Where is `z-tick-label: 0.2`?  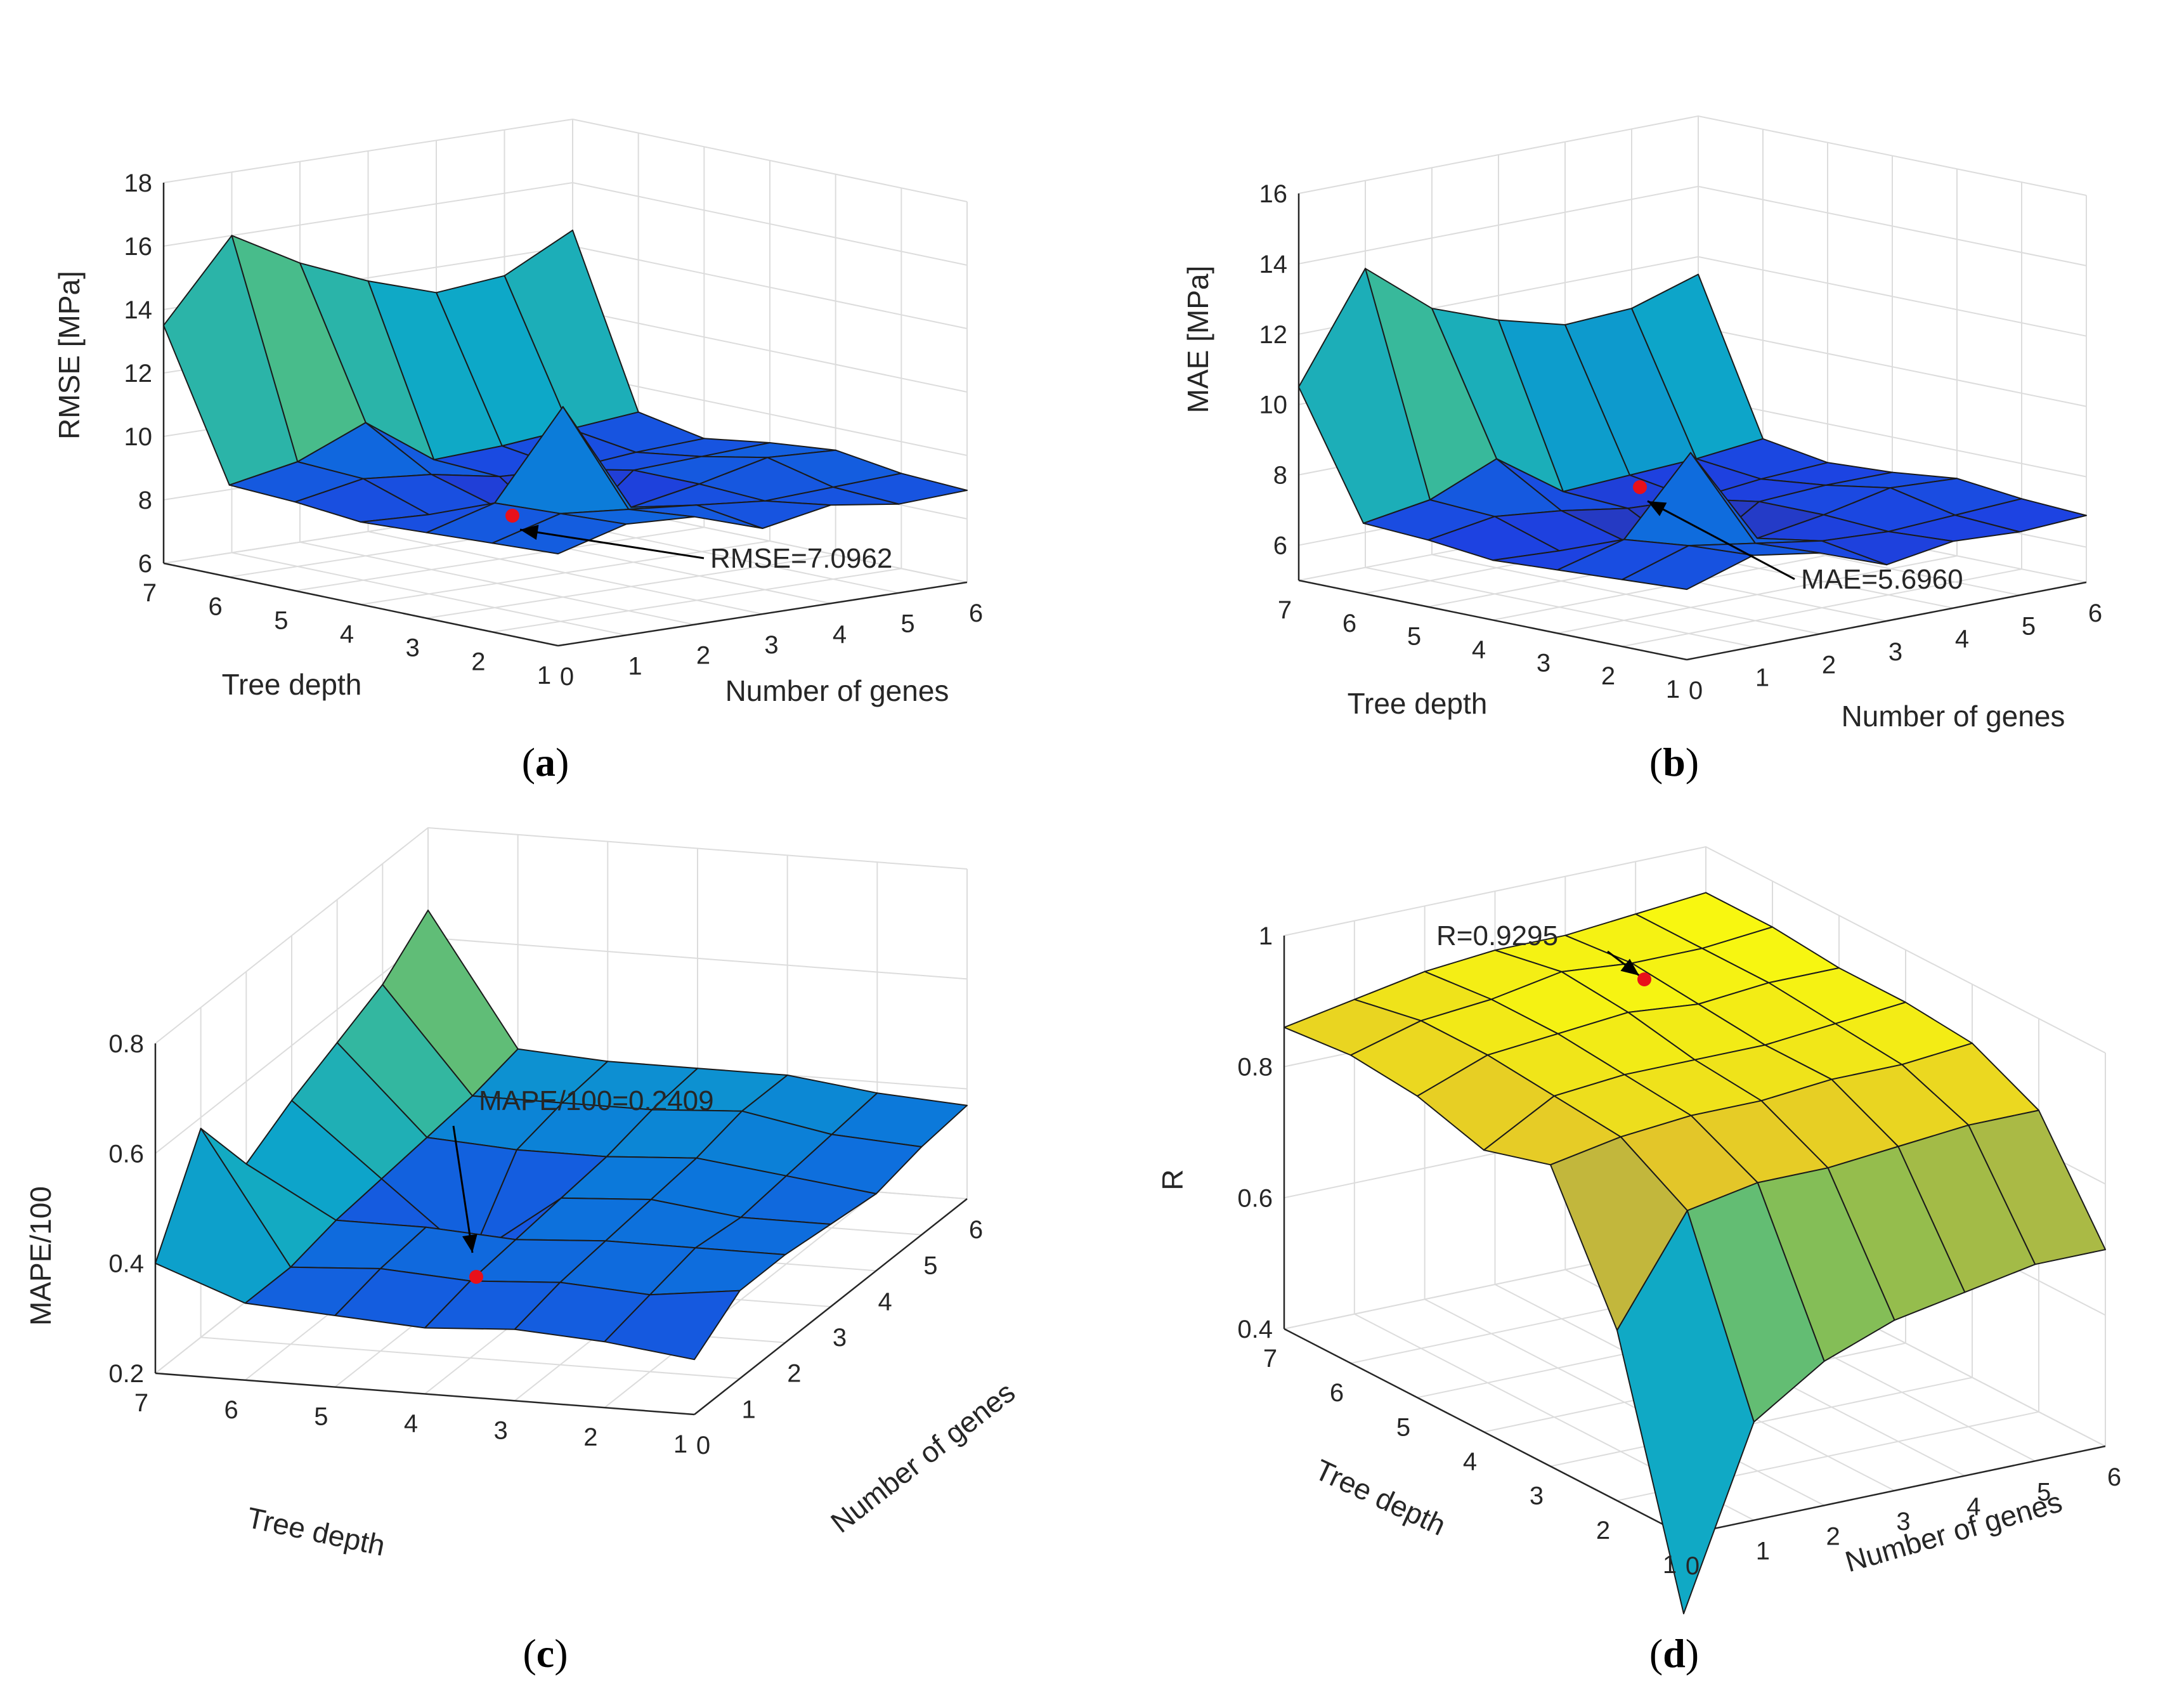 z-tick-label: 0.2 is located at coordinates (126, 1374).